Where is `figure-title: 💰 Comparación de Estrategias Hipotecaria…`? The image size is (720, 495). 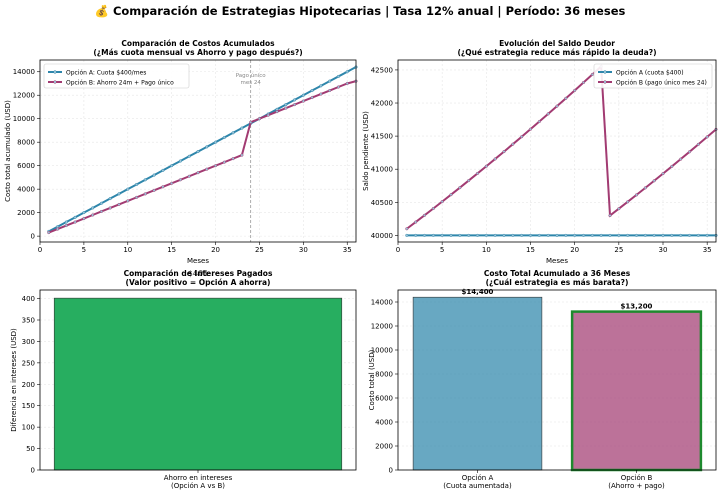
figure-title: 💰 Comparación de Estrategias Hipotecaria… is located at coordinates (360, 11).